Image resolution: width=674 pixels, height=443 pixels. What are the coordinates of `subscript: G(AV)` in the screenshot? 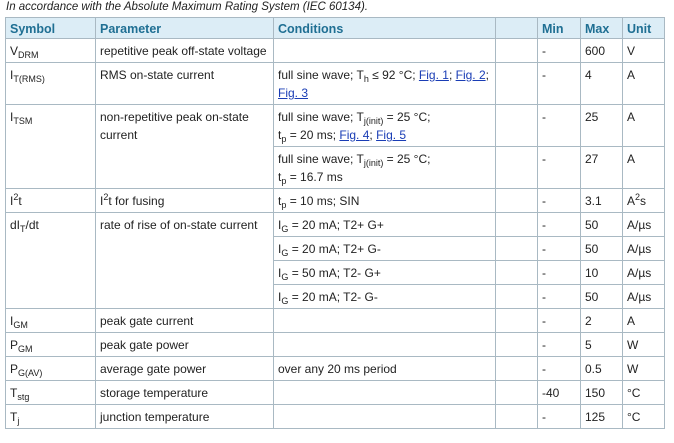 It's located at (30, 373).